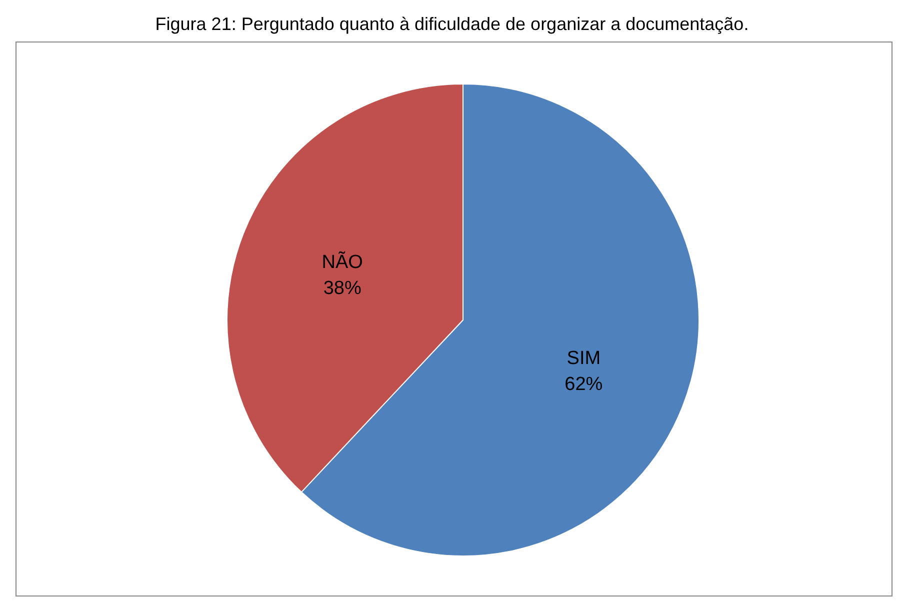 This screenshot has width=904, height=608. I want to click on data-label: 62%, so click(583, 384).